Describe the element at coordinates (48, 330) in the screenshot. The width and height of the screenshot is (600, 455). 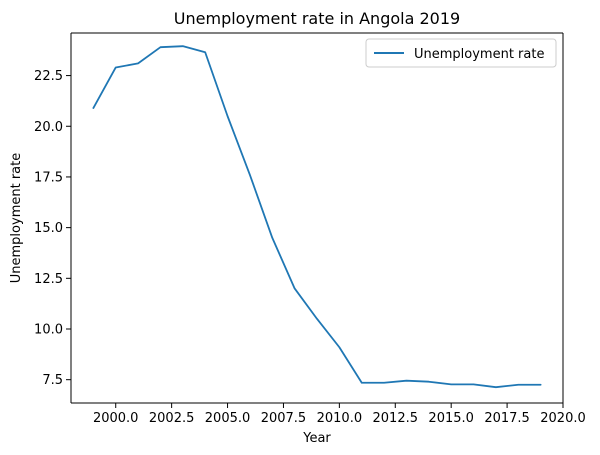
I see `y-tick-label: 10.0` at that location.